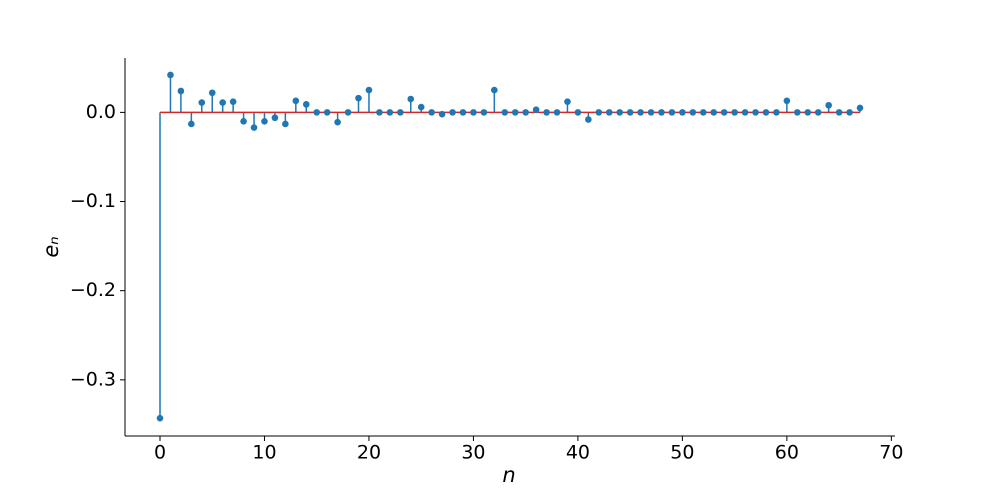  What do you see at coordinates (787, 453) in the screenshot?
I see `x-tick-label: 60` at bounding box center [787, 453].